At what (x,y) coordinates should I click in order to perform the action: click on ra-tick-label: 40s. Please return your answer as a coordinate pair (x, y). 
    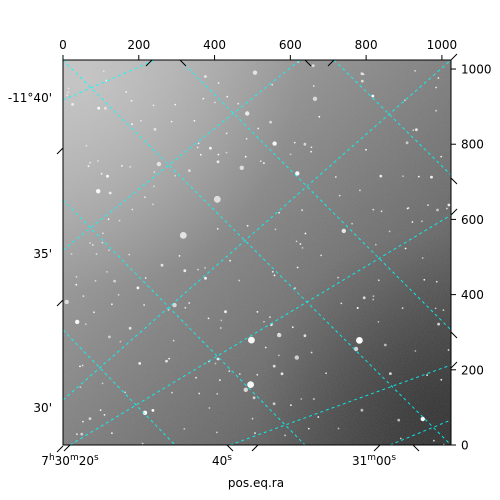
    Looking at the image, I should click on (222, 460).